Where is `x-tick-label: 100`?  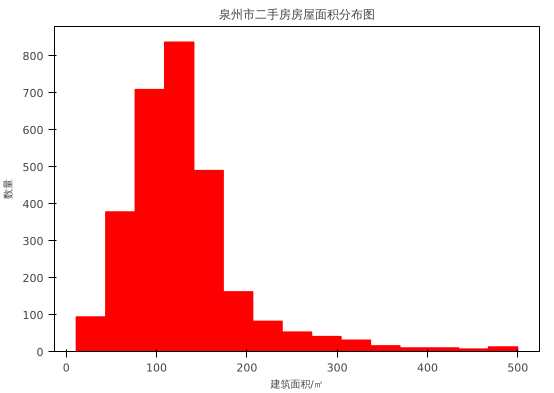 x-tick-label: 100 is located at coordinates (157, 368).